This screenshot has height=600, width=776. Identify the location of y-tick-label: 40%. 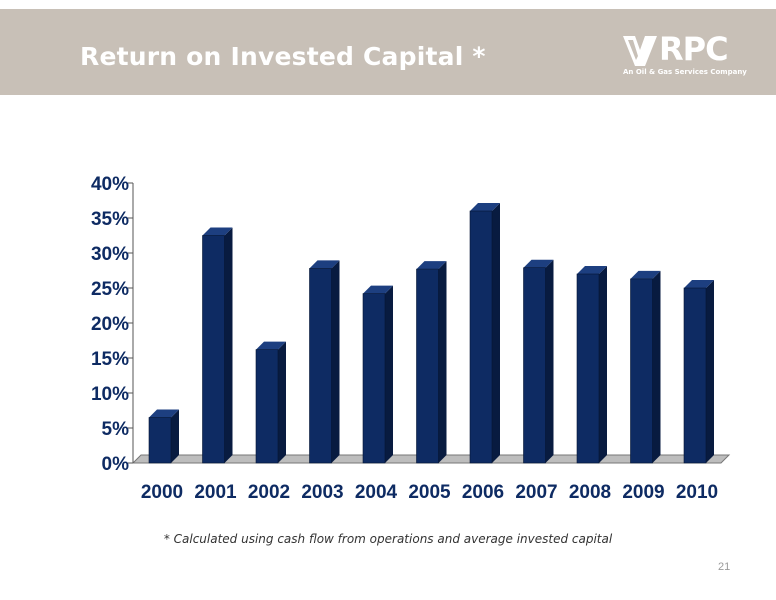
(110, 184).